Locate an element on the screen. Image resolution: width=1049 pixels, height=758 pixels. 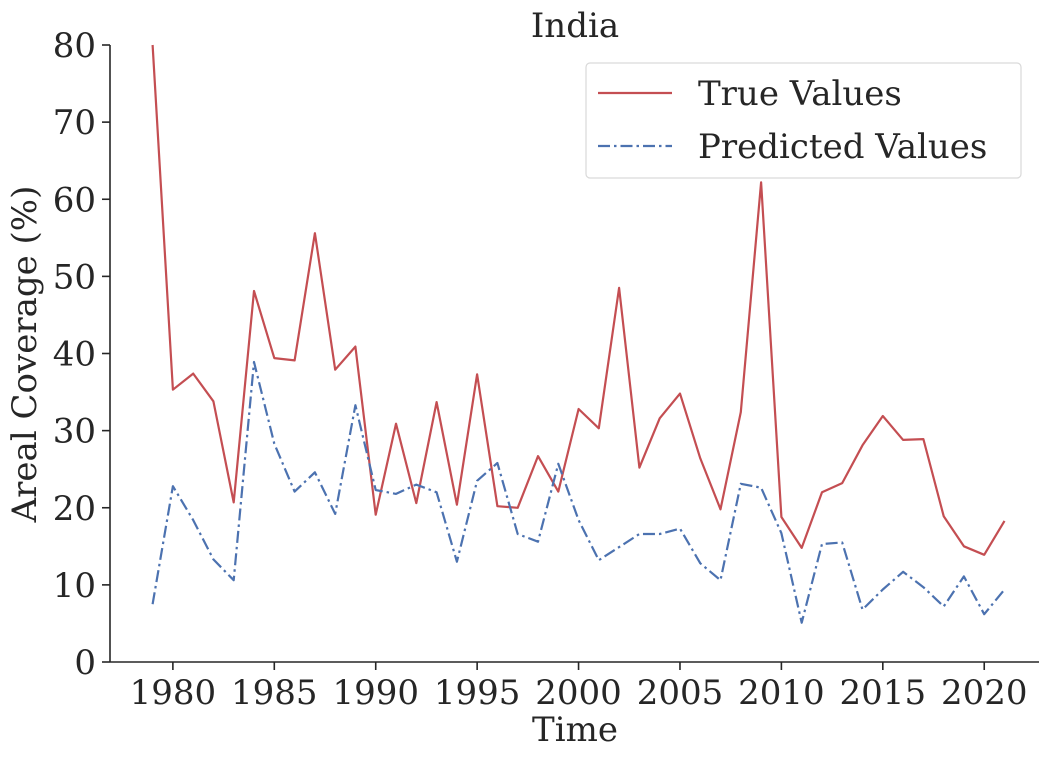
x-tick-label: 2015 is located at coordinates (883, 693).